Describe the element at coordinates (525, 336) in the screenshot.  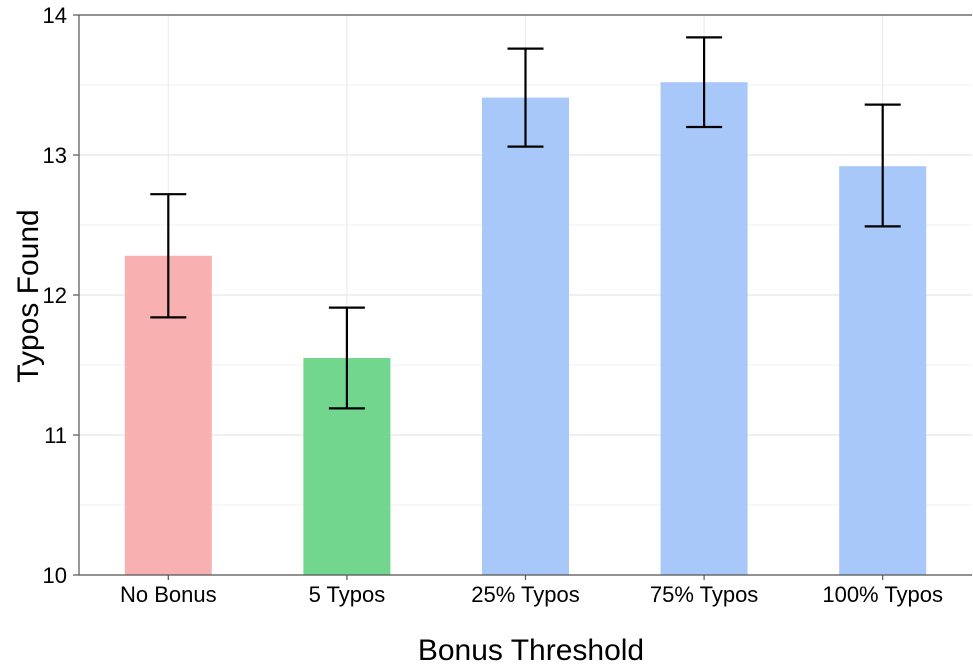
I see `bar-25-typos` at that location.